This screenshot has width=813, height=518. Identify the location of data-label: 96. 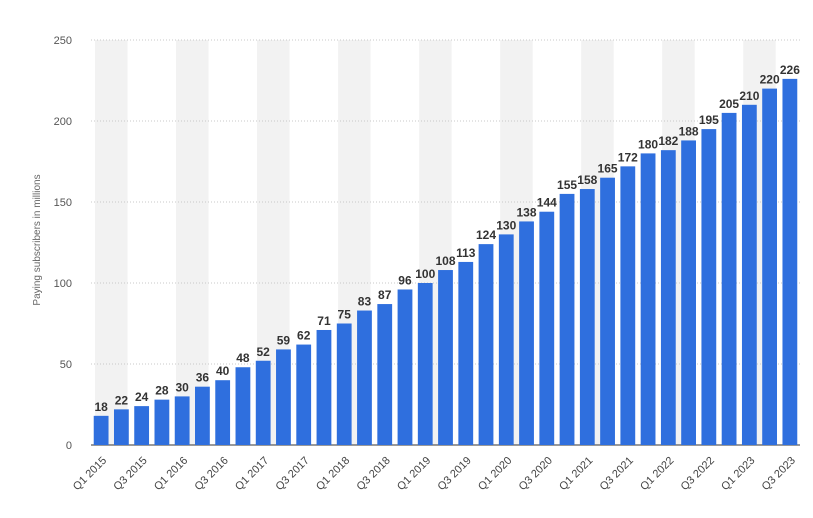
(405, 280).